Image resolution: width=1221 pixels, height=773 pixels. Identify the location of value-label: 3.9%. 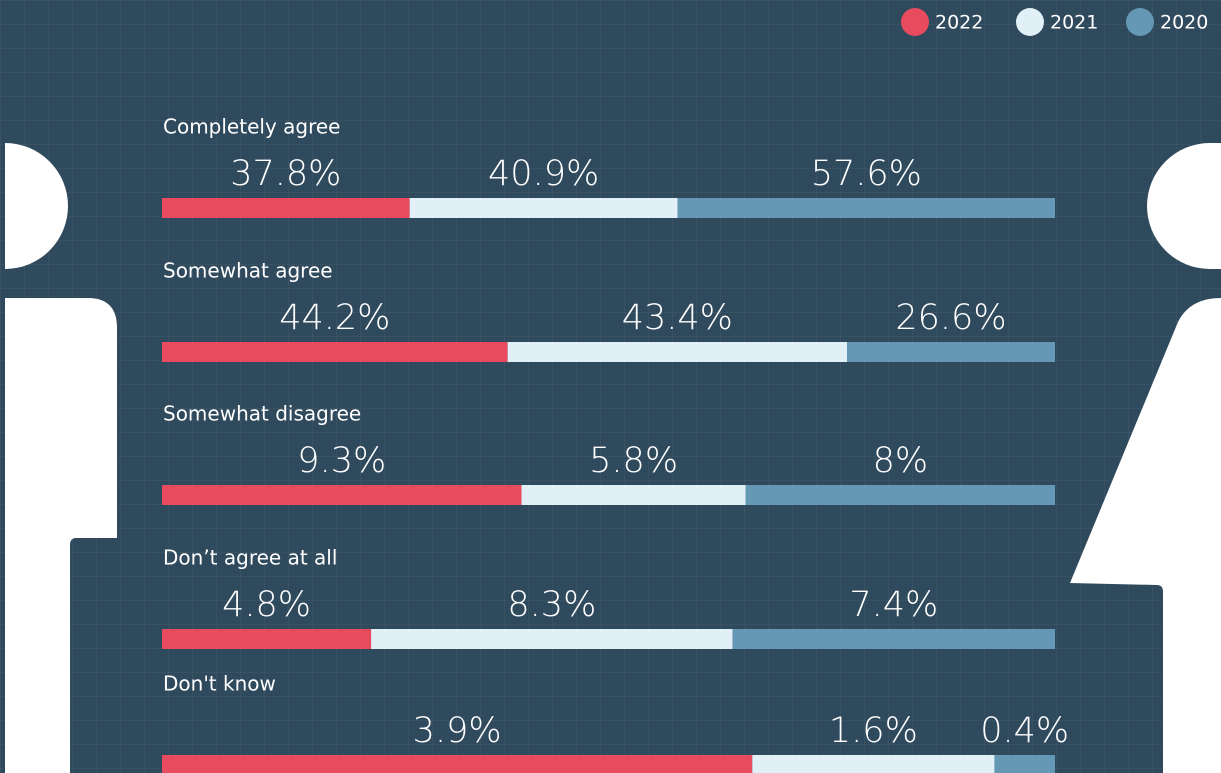
(457, 731).